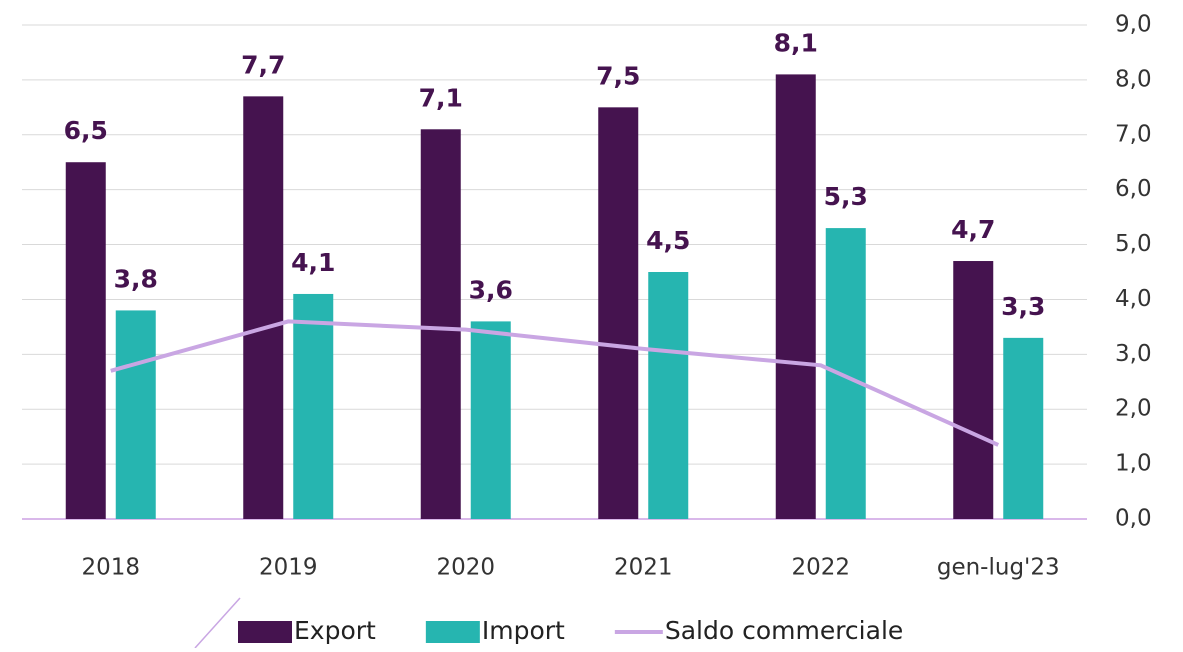  I want to click on y-tick-label: 9,0, so click(1133, 25).